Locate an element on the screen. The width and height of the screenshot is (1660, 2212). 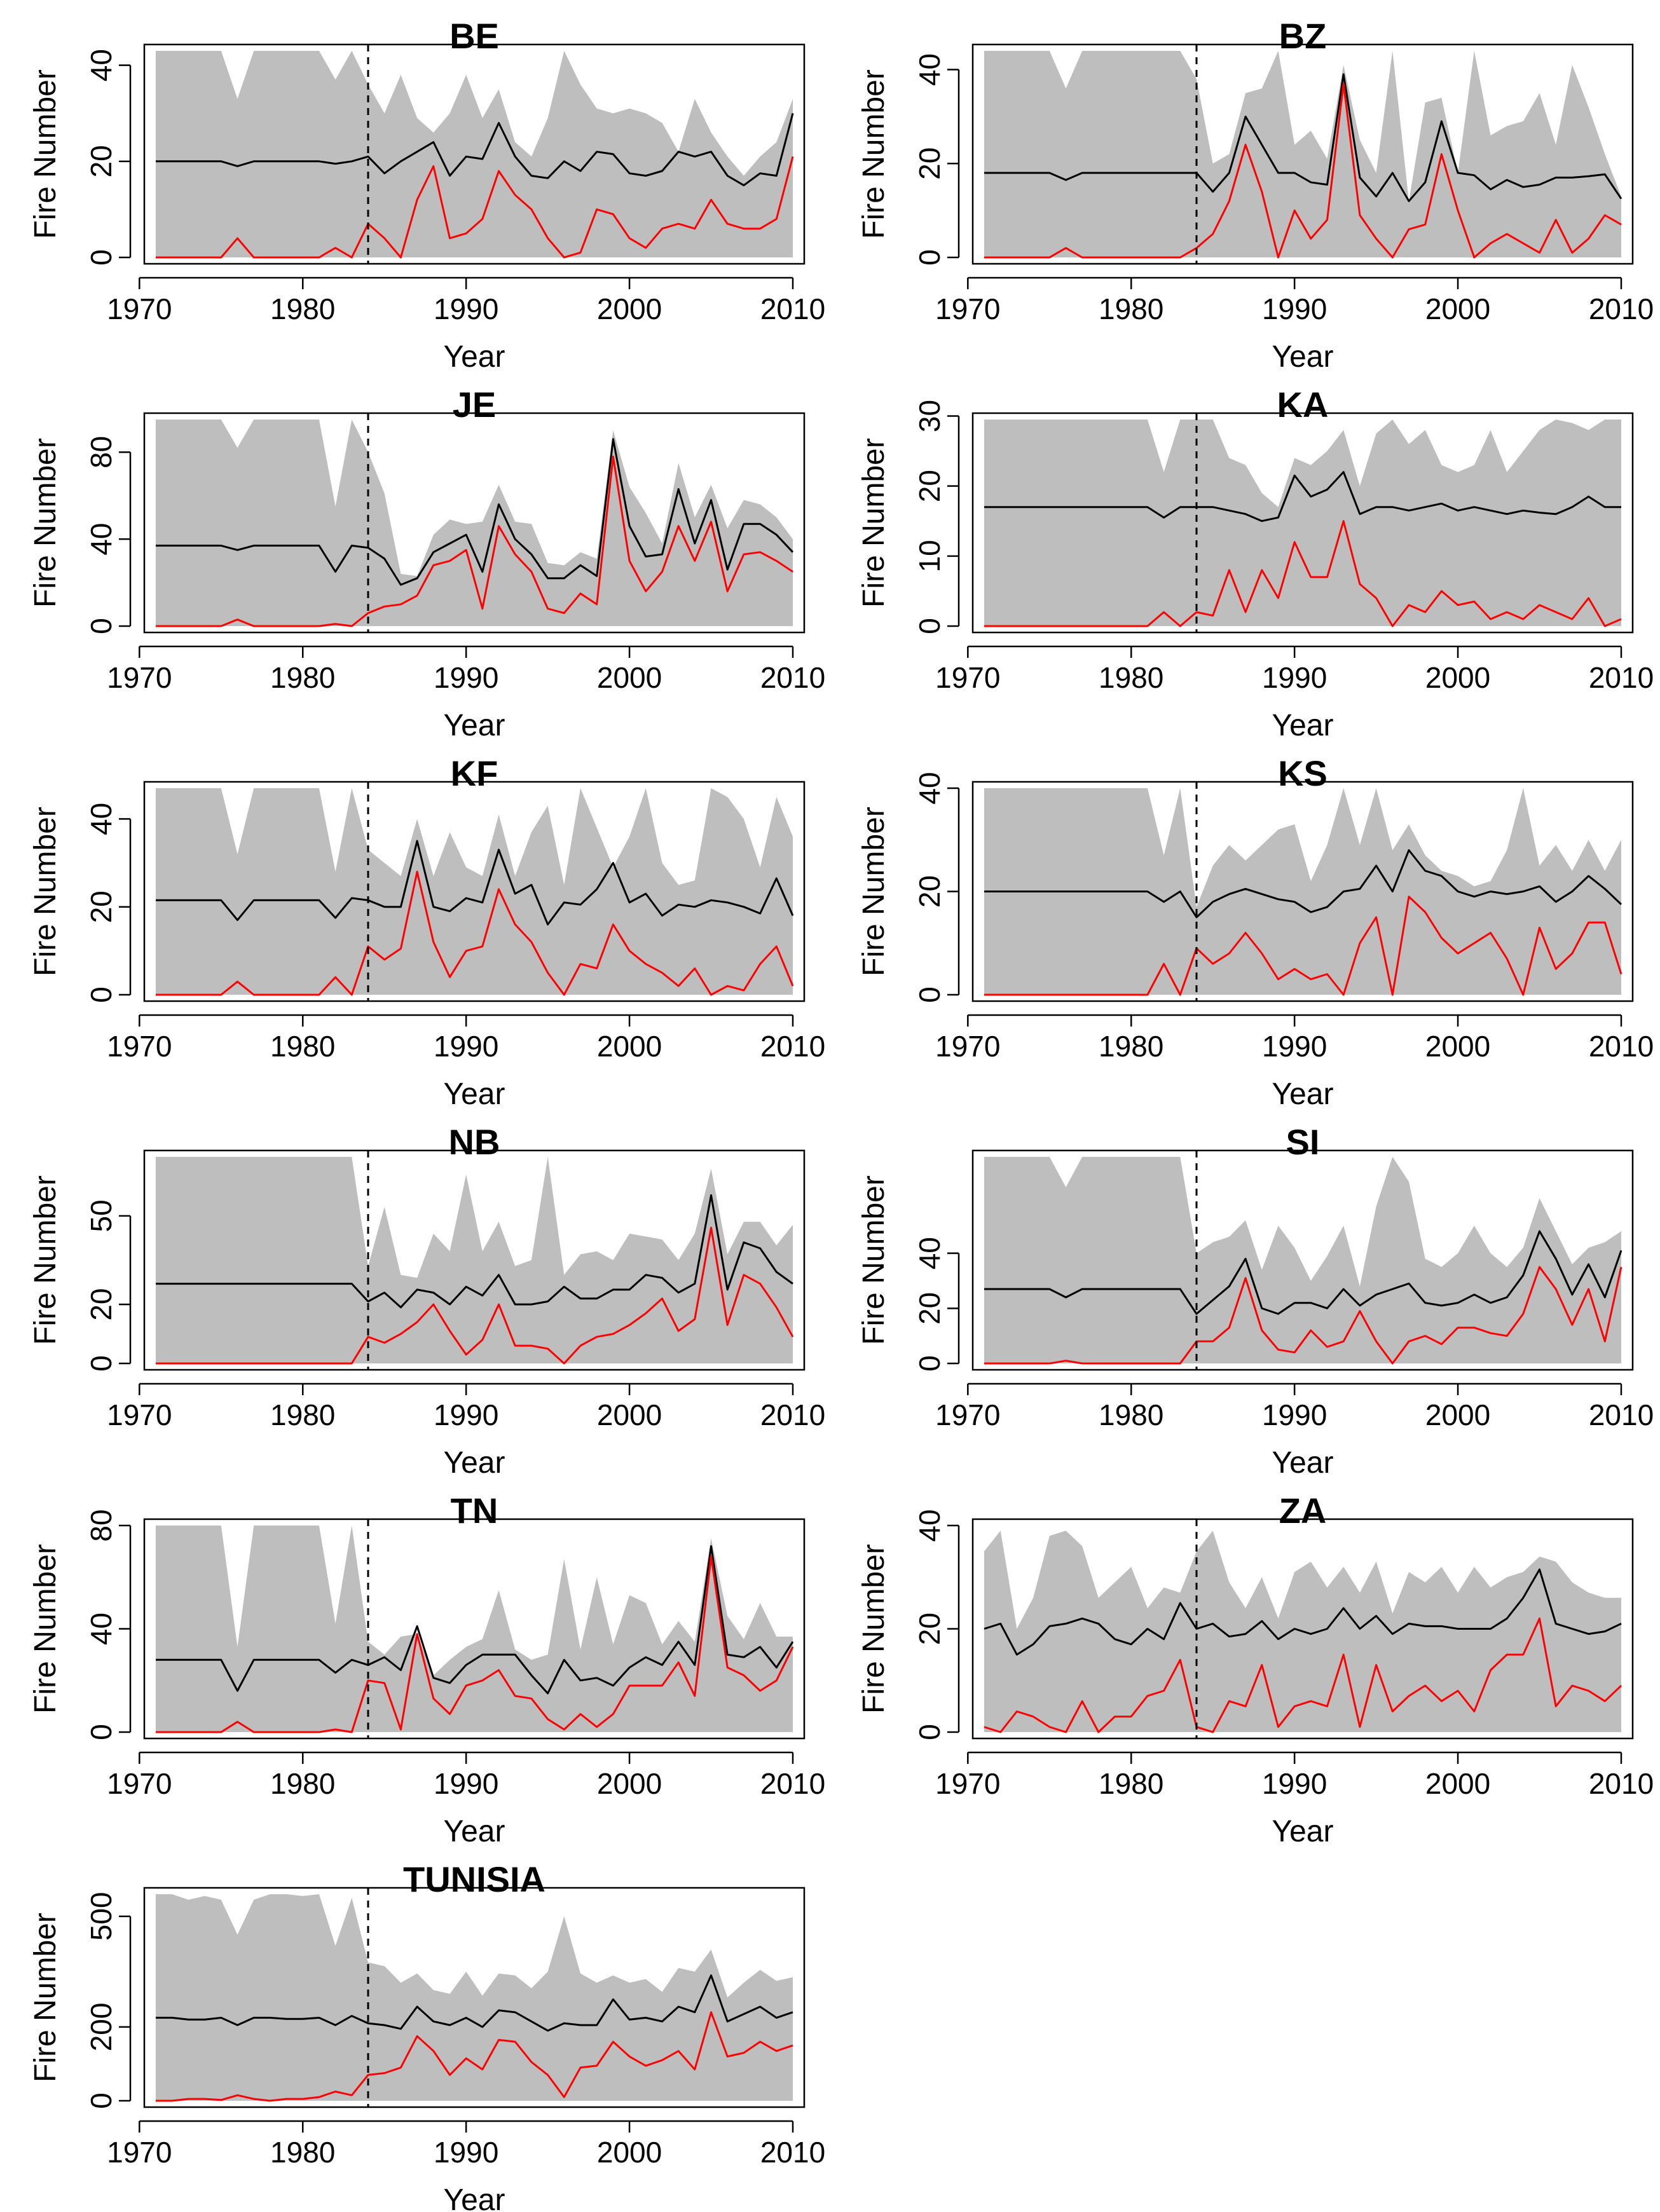
chart-title-za: ZA is located at coordinates (1303, 1511).